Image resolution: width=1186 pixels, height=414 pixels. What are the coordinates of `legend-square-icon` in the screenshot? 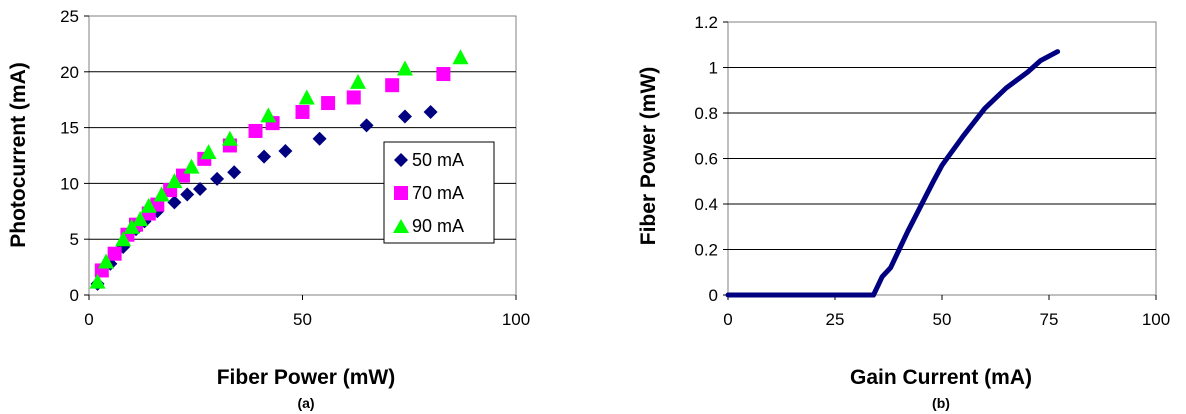 It's located at (401, 193).